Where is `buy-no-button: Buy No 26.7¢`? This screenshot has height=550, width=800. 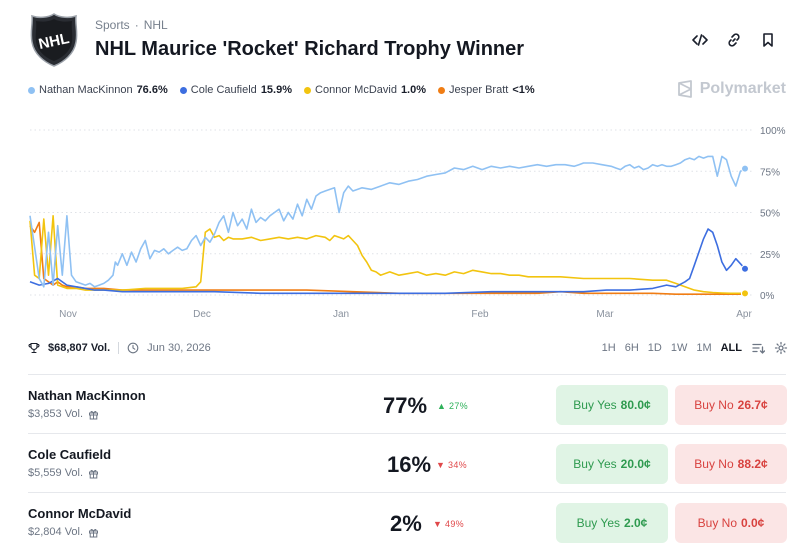 buy-no-button: Buy No 26.7¢ is located at coordinates (731, 405).